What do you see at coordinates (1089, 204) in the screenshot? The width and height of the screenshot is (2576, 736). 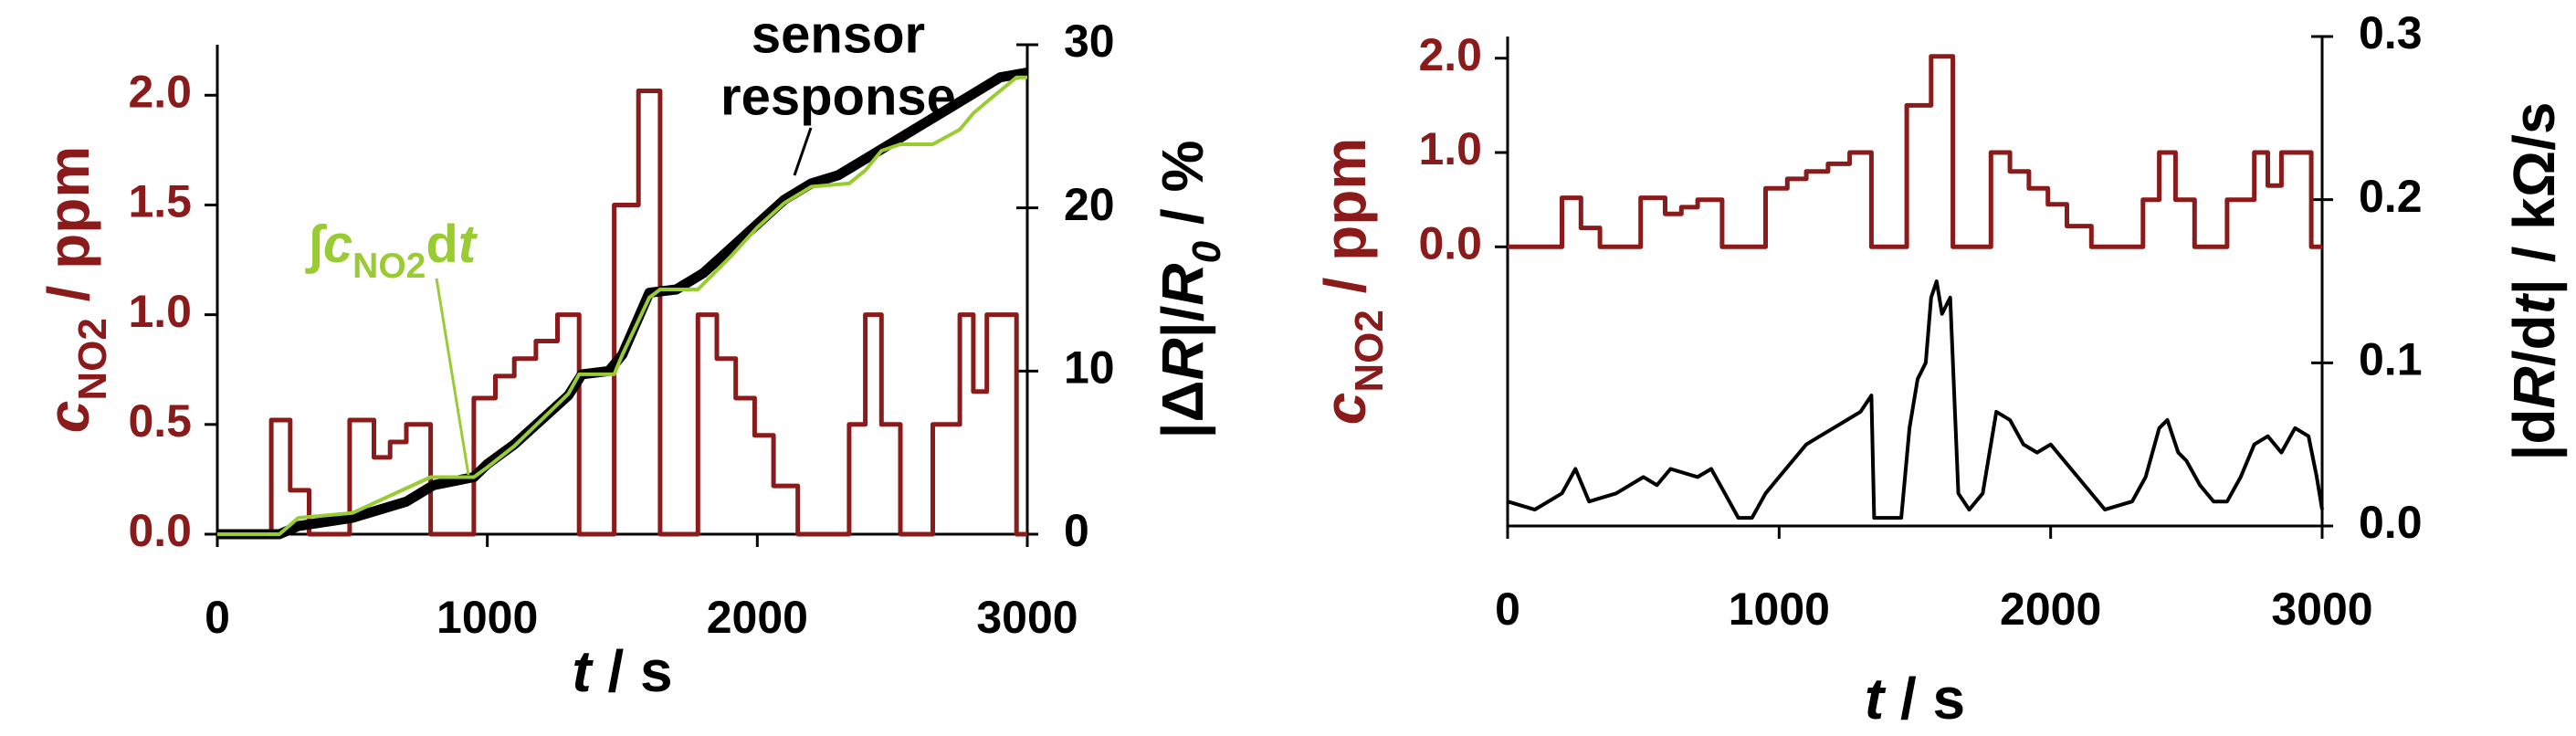 I see `y2-tick-label: 20` at bounding box center [1089, 204].